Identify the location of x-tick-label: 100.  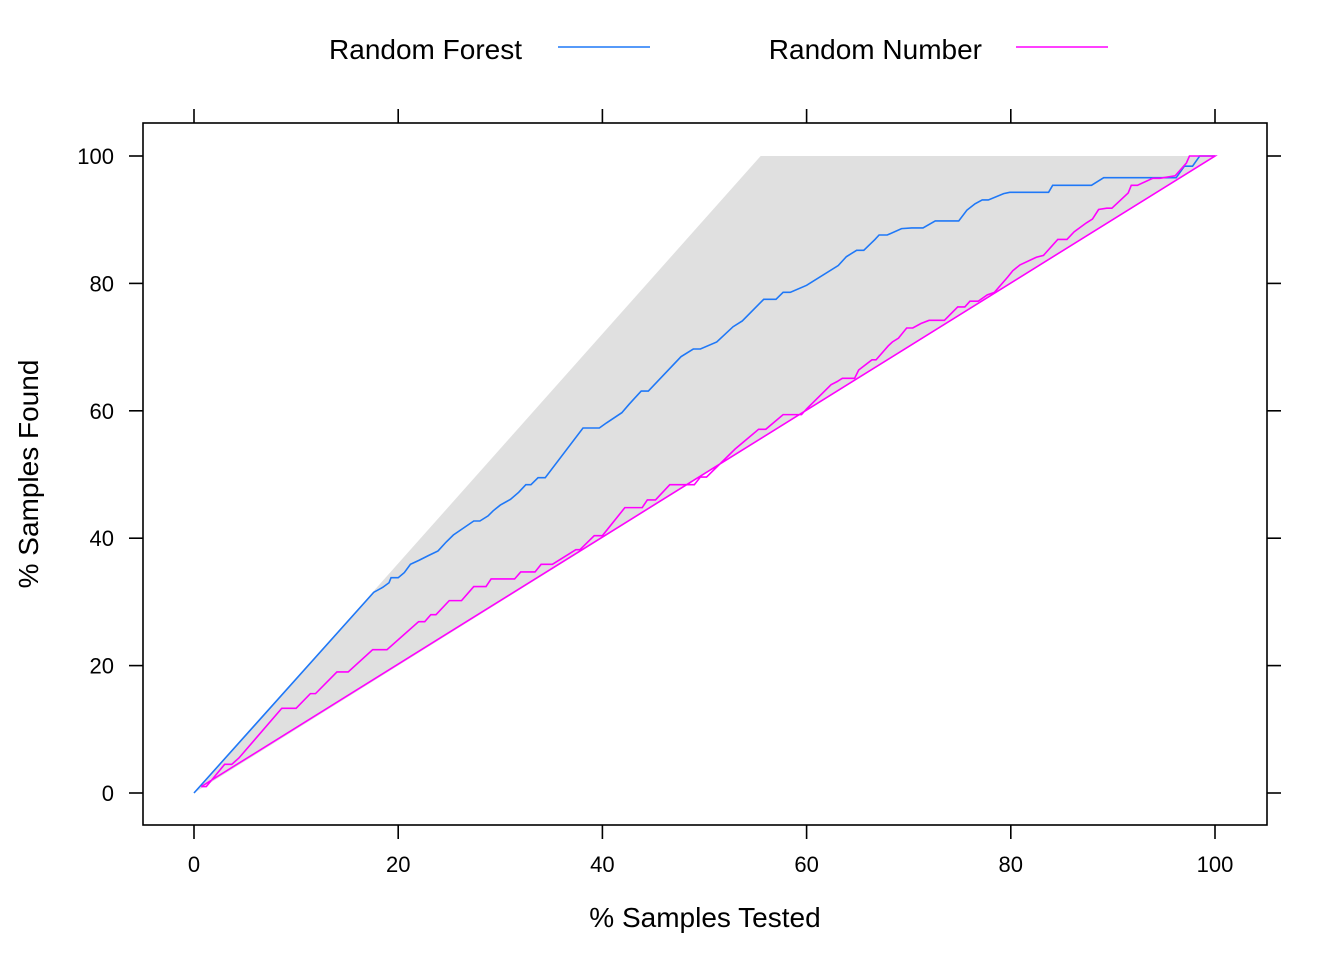
(1215, 864).